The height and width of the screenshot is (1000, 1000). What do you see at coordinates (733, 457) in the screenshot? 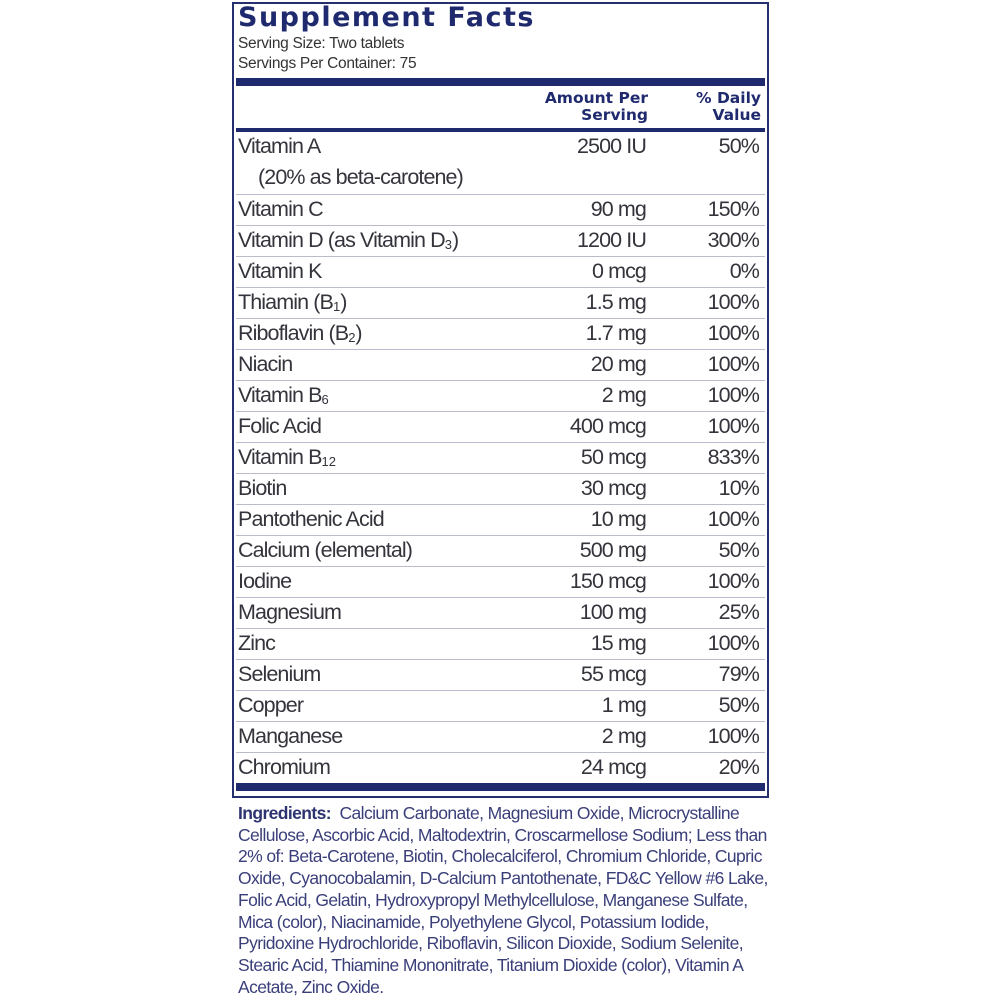
I see `nutrient-daily-value: 833%` at bounding box center [733, 457].